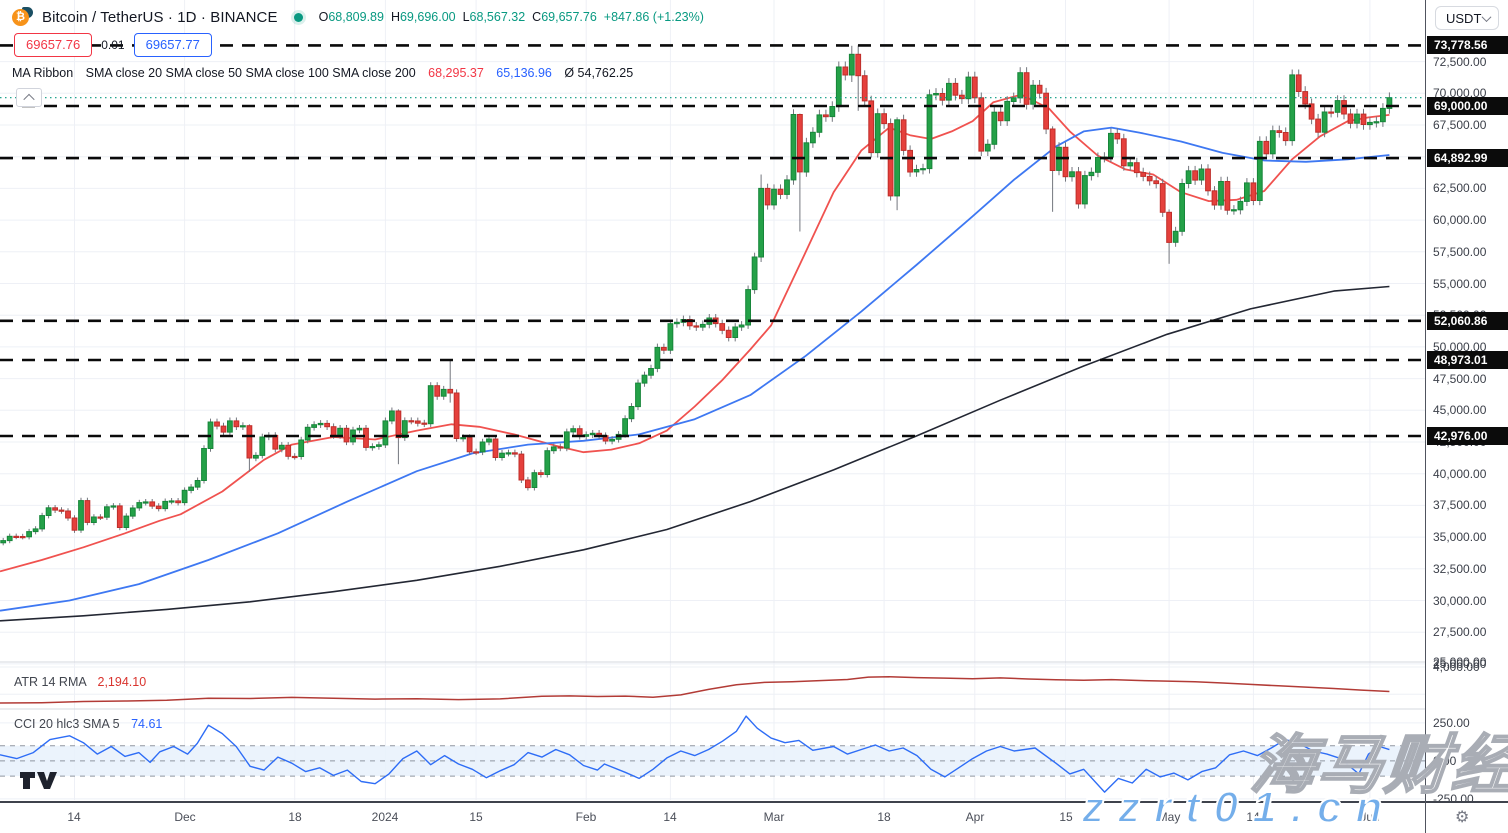 The image size is (1508, 833). Describe the element at coordinates (1486, 16) in the screenshot. I see `chevron-down-icon` at that location.